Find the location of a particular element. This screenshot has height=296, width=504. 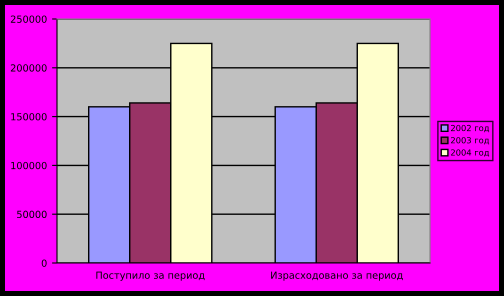

x-tick-label: Поступило за период is located at coordinates (150, 276).